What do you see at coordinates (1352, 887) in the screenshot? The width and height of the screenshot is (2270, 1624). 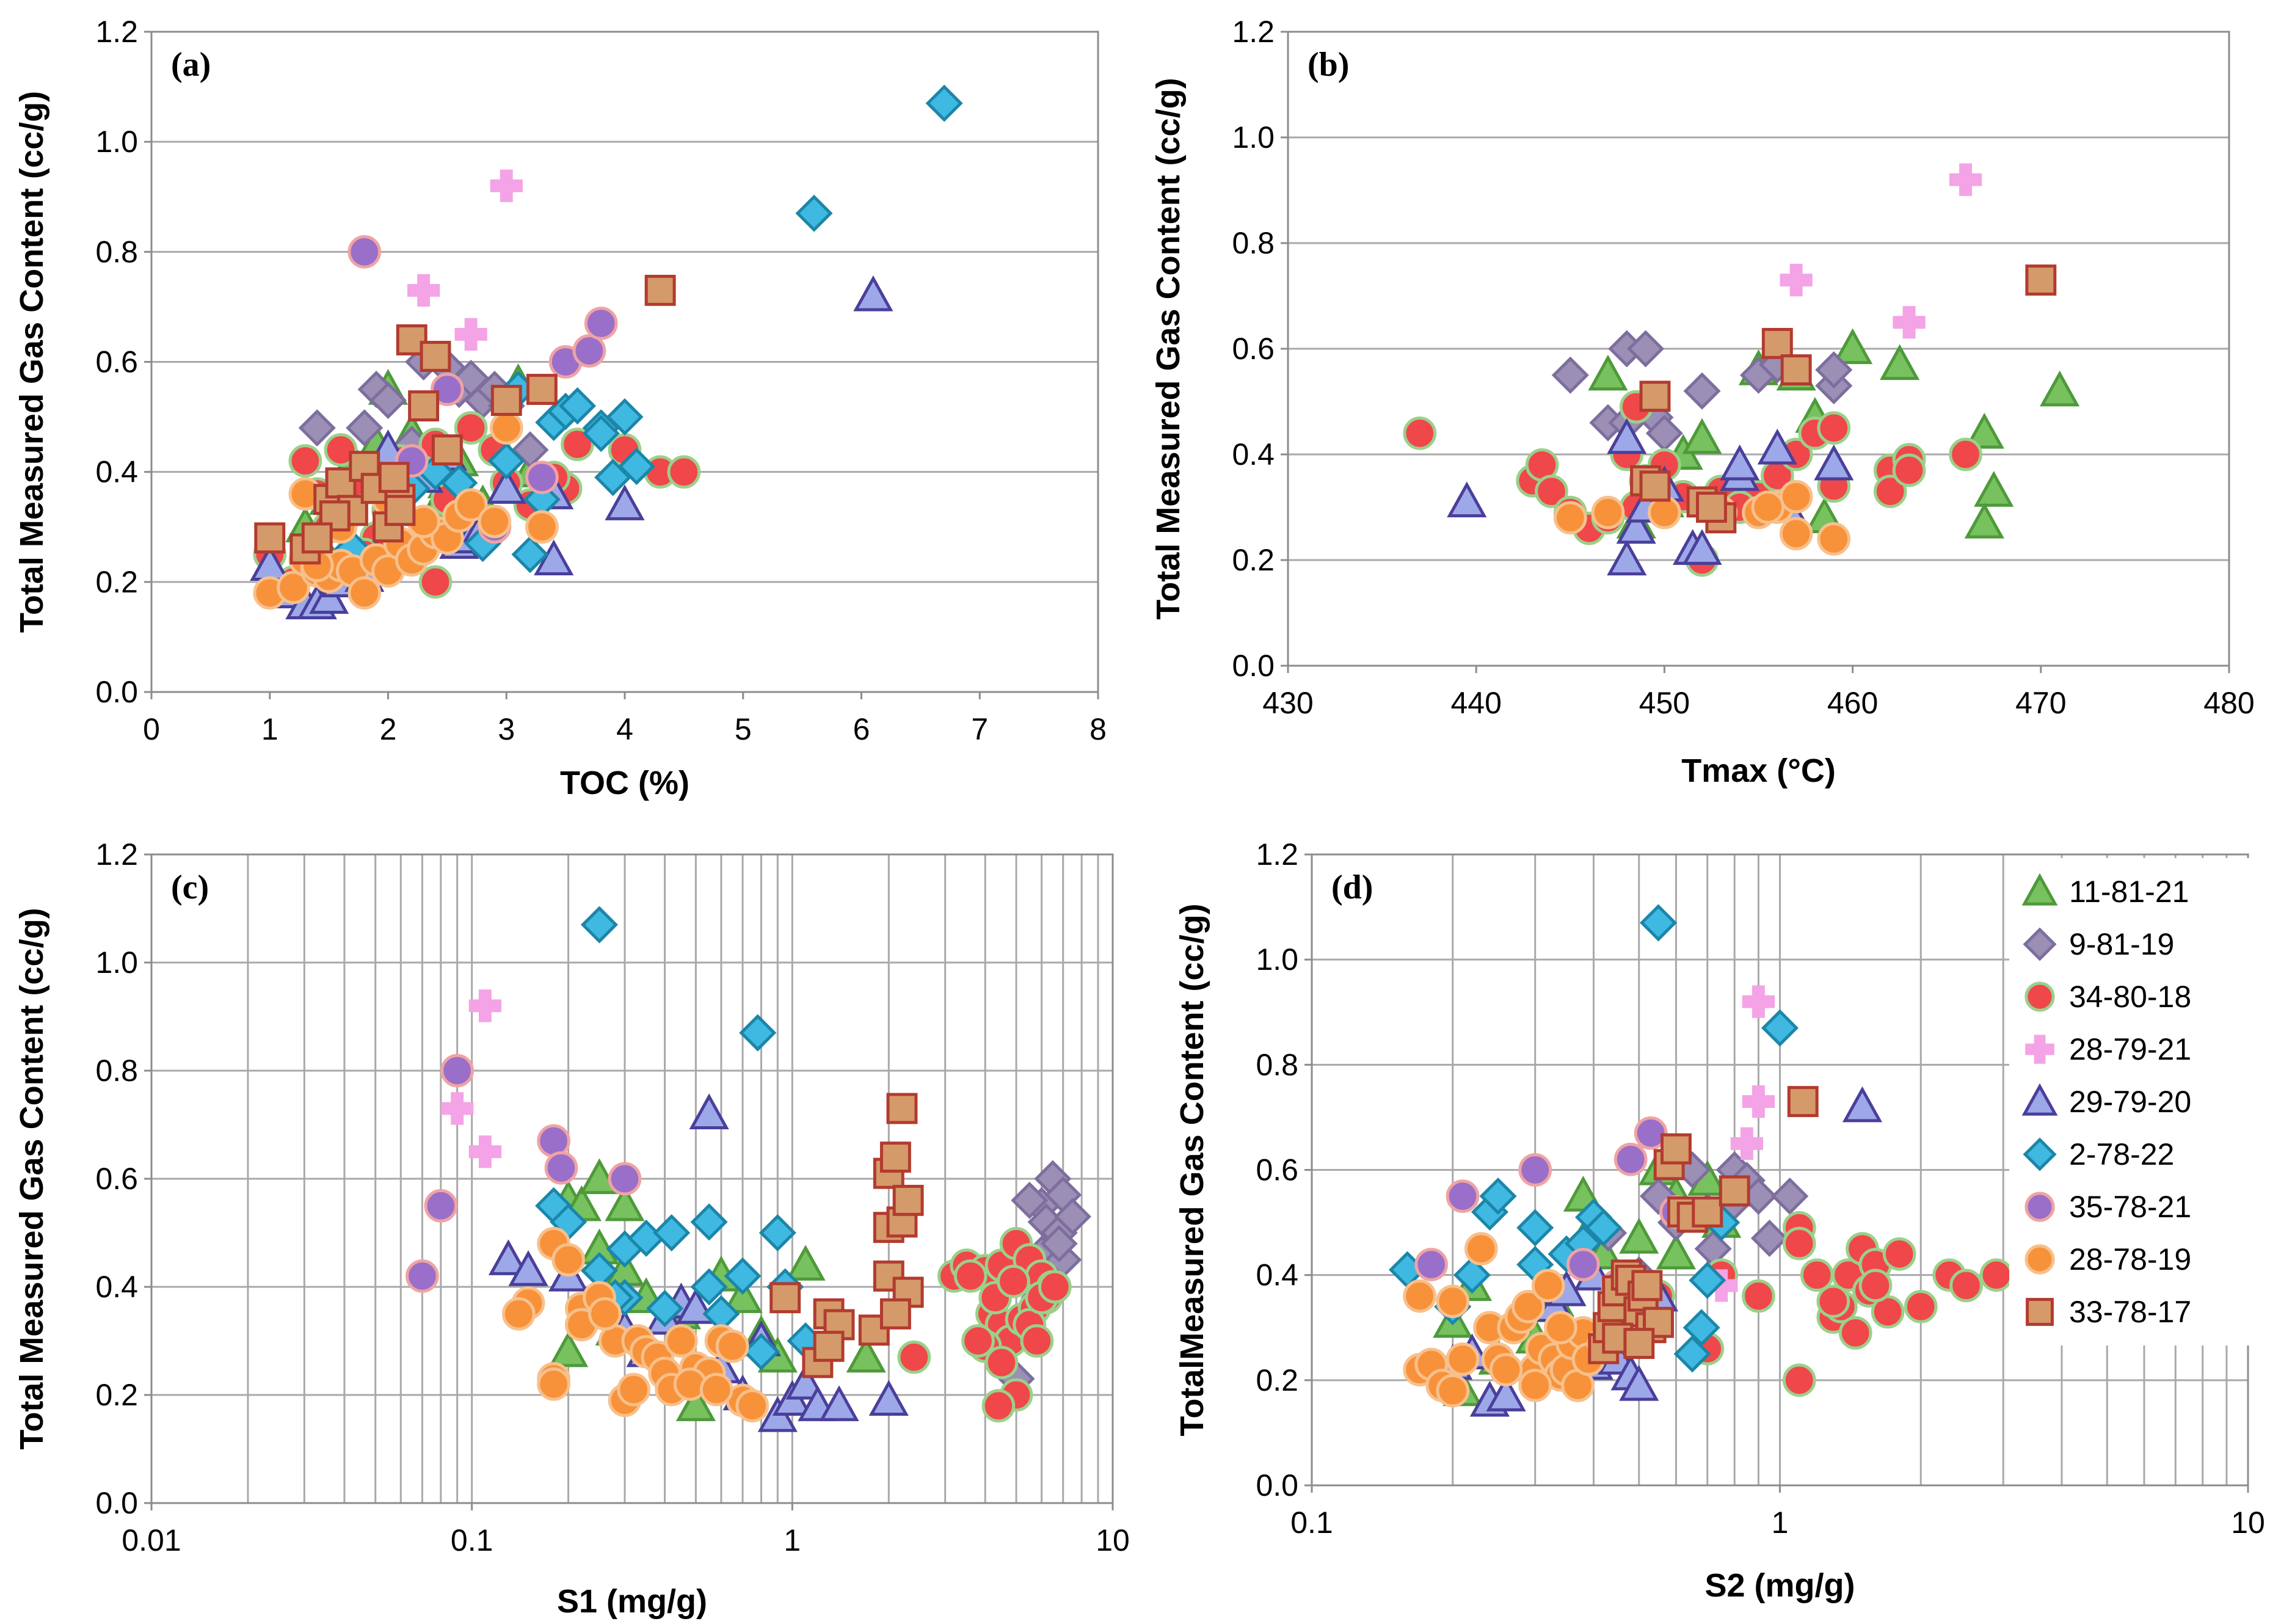 I see `panel-label: (d)` at bounding box center [1352, 887].